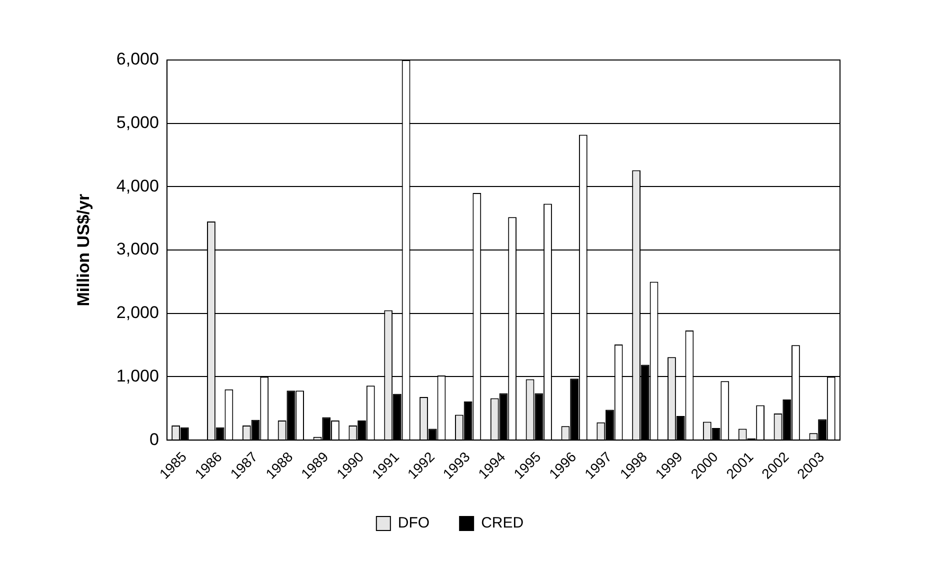 The image size is (930, 561). I want to click on legend-label: CRED, so click(502, 523).